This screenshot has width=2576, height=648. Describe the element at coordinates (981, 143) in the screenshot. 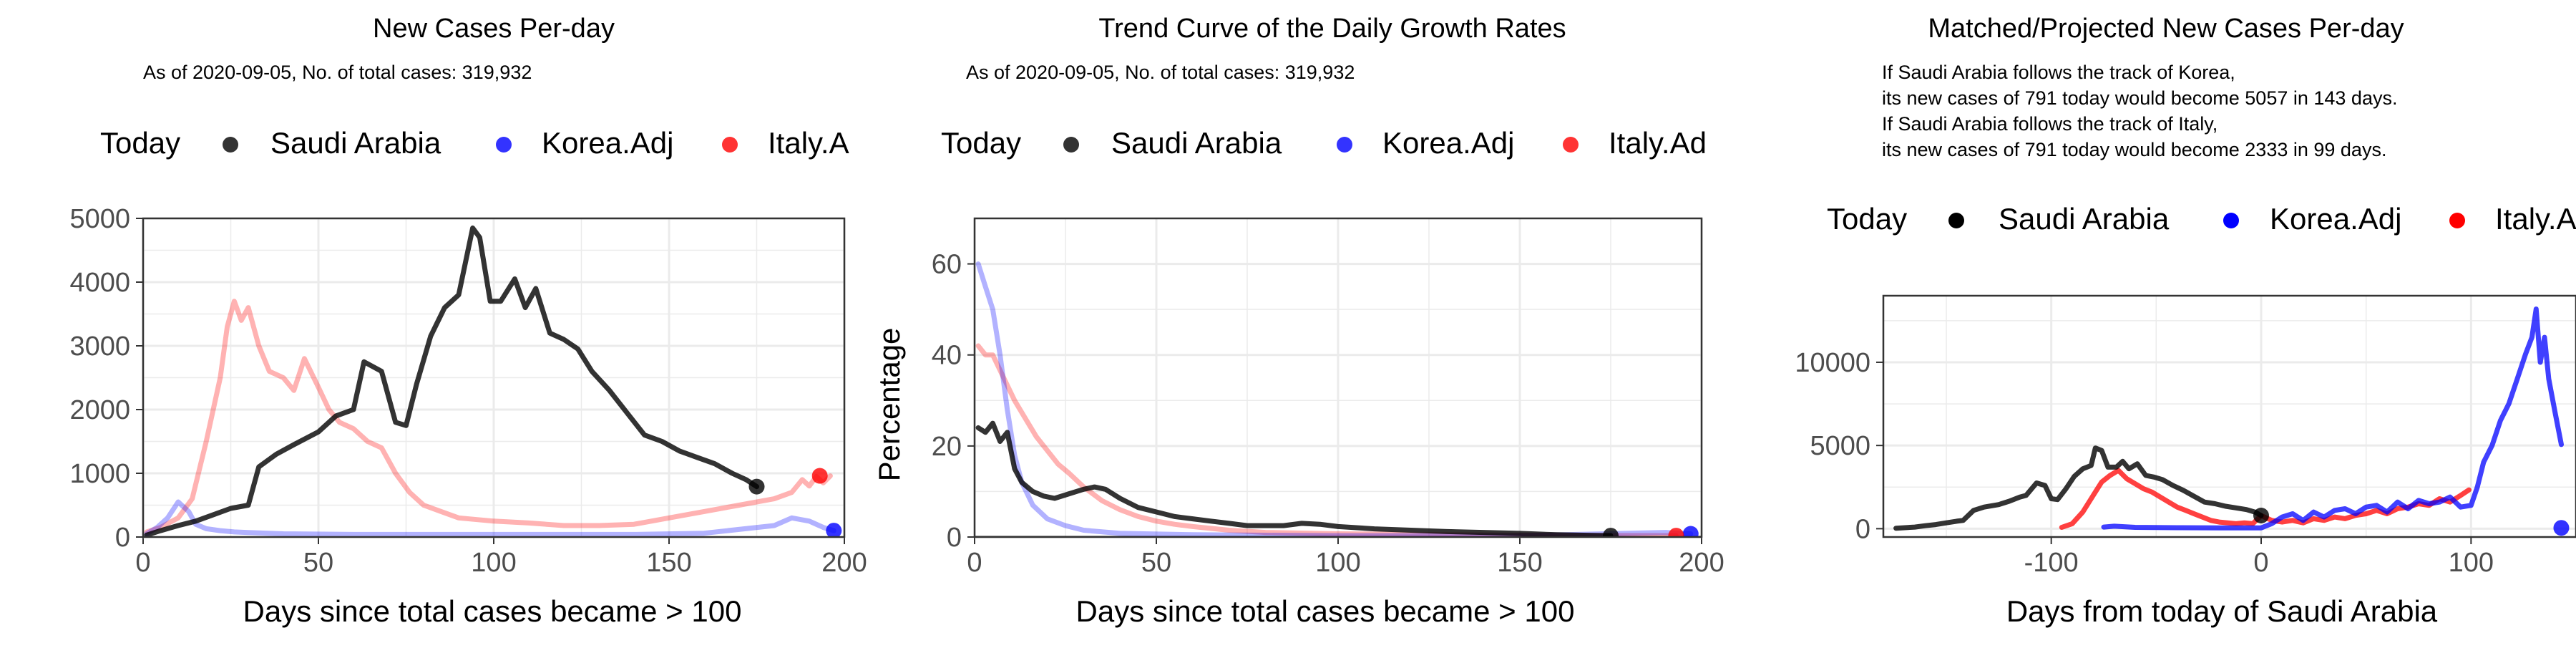

I see `panel2-legend-title: Today` at that location.